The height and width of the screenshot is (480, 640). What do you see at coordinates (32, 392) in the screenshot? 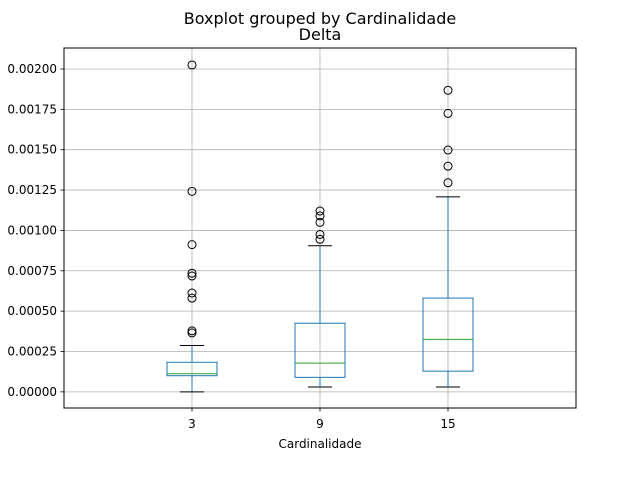
I see `y-tick-label: 0.00000` at bounding box center [32, 392].